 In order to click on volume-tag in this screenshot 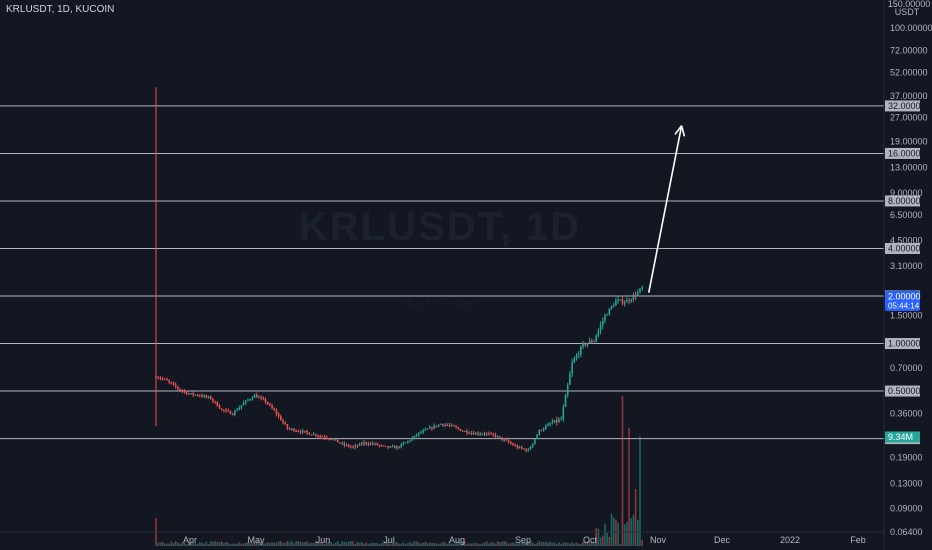, I will do `click(902, 437)`.